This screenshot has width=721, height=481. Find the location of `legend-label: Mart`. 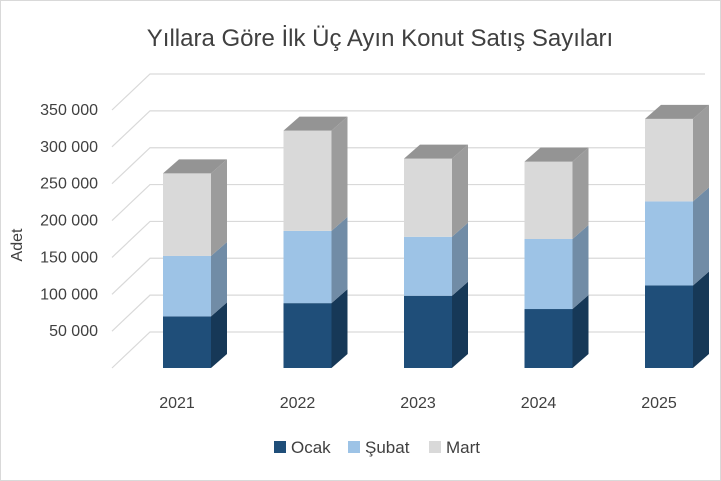

legend-label: Mart is located at coordinates (463, 447).